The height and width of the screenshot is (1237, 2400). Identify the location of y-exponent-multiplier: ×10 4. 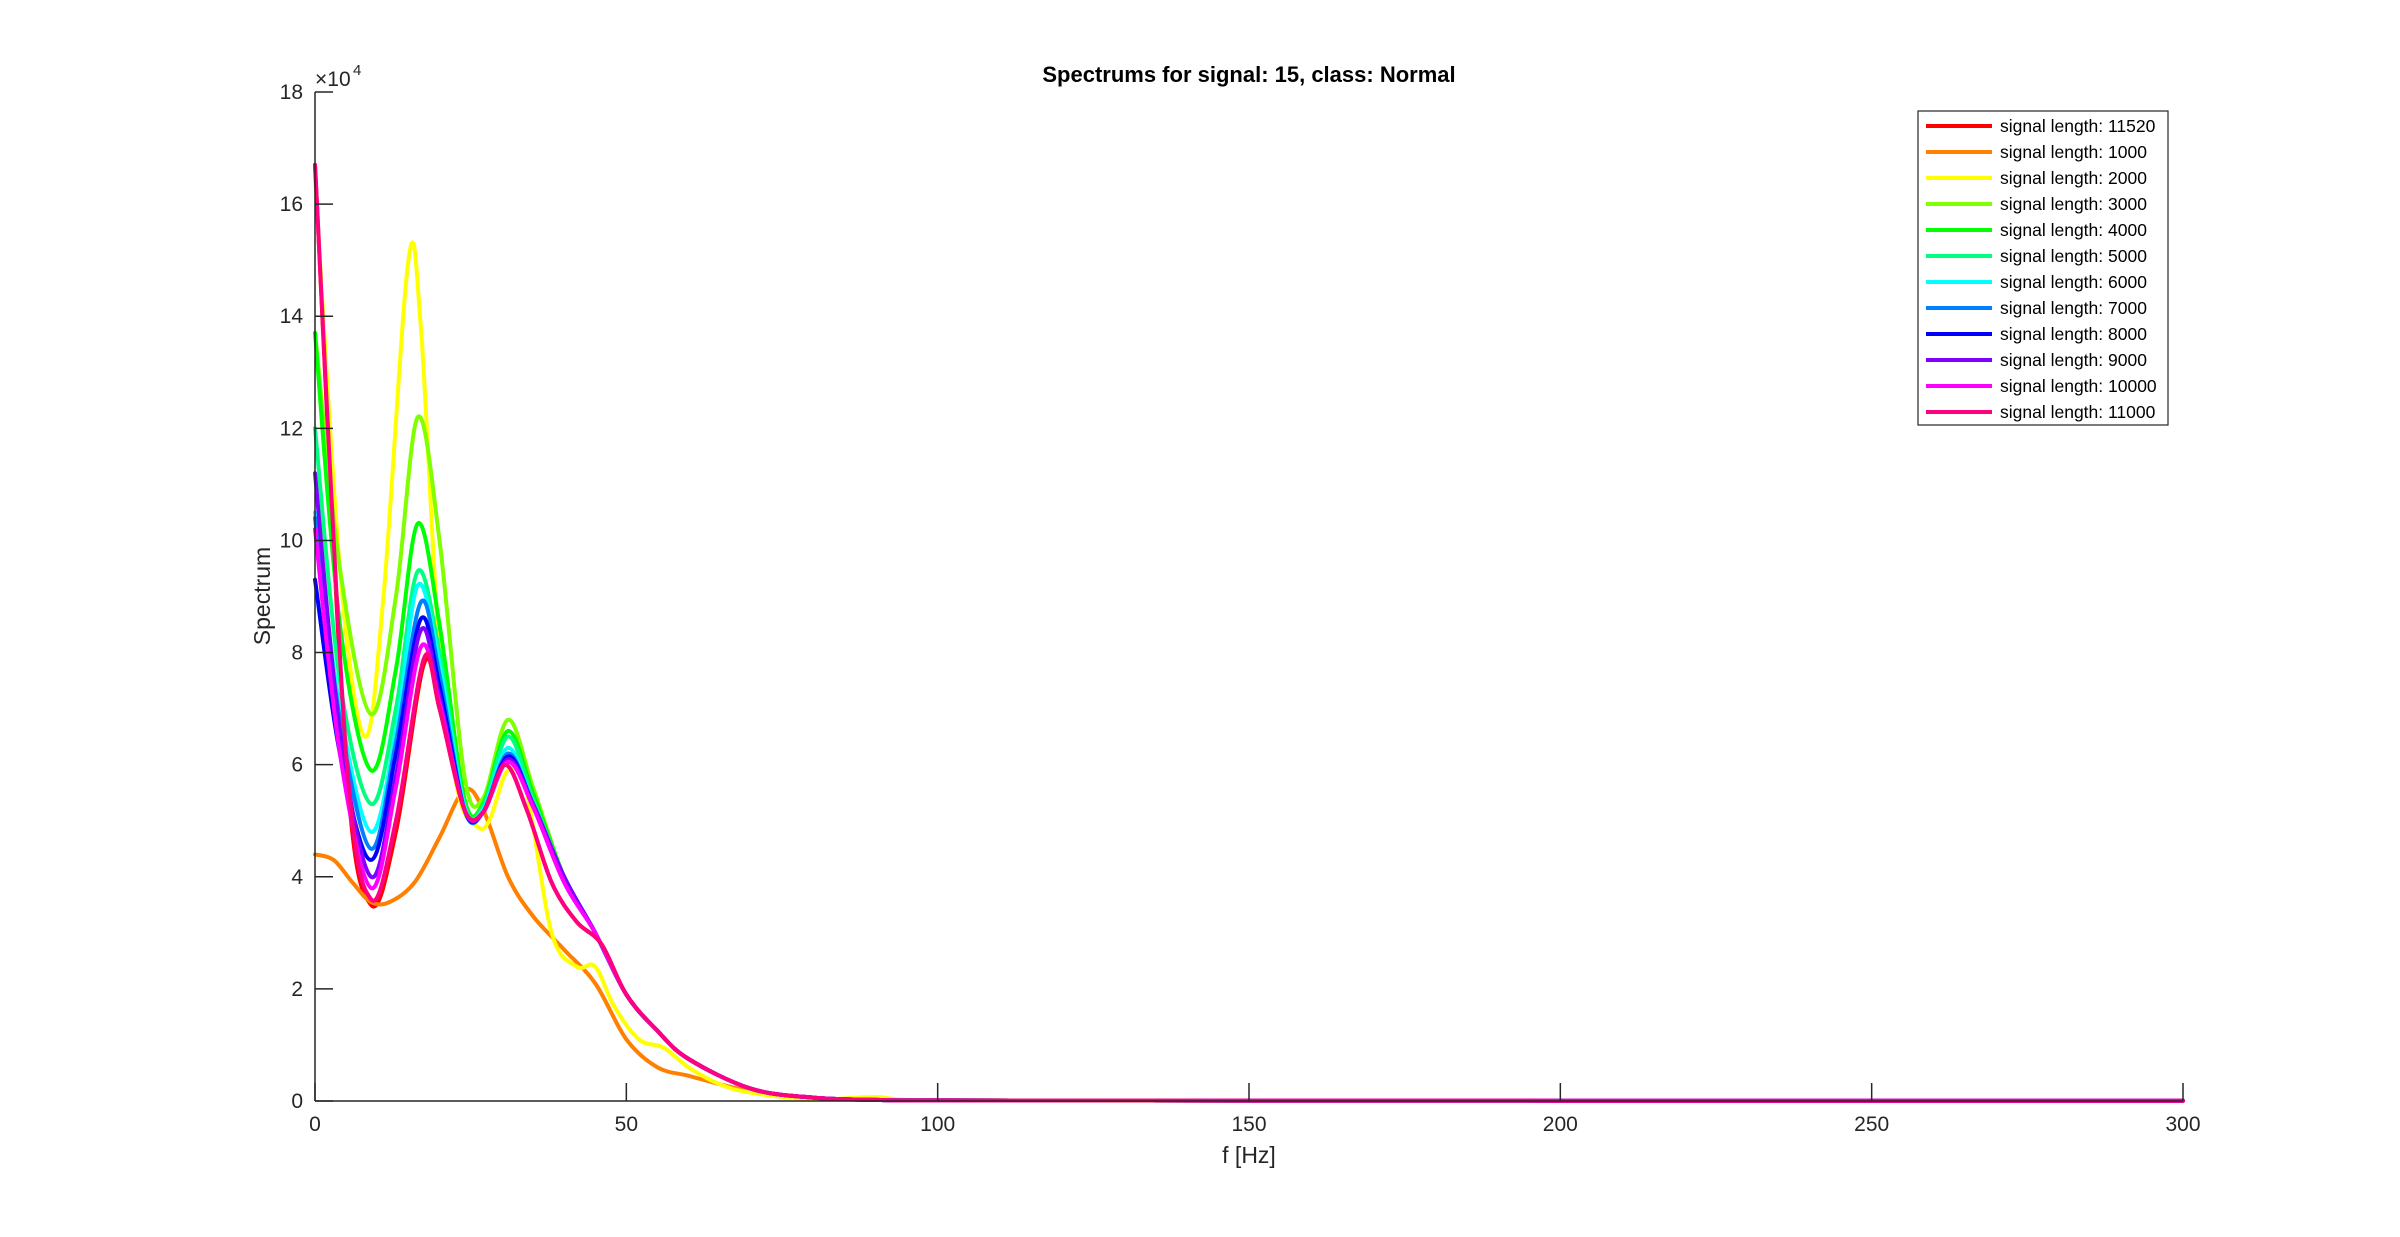
(338, 76).